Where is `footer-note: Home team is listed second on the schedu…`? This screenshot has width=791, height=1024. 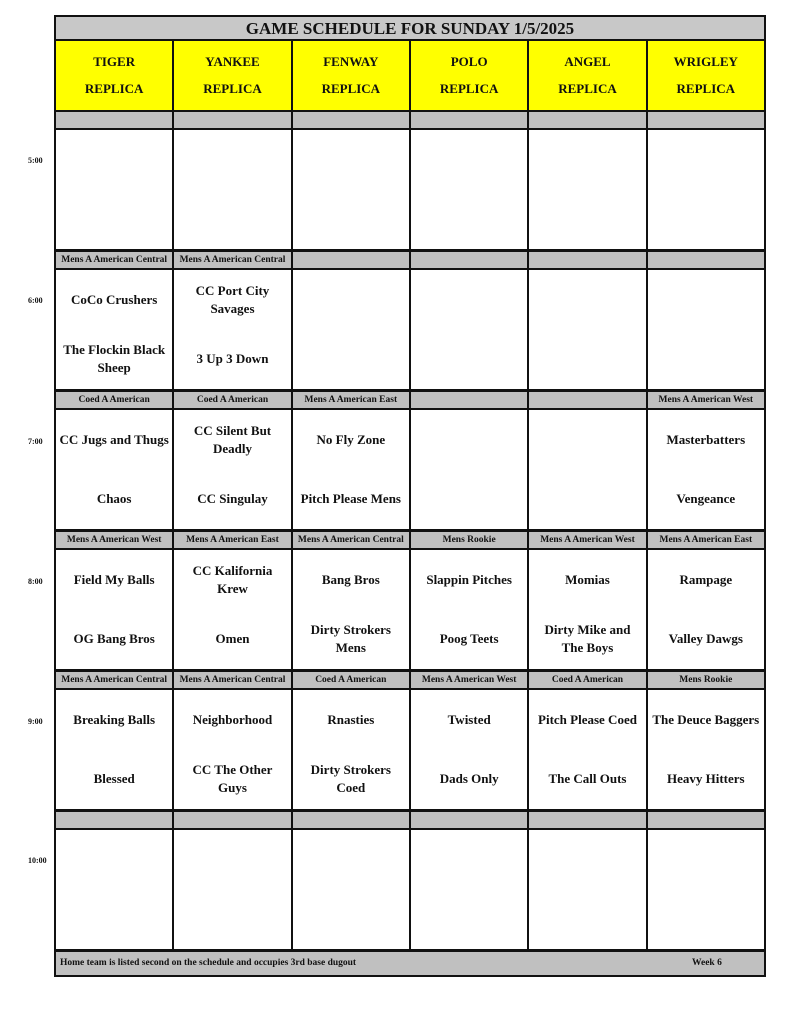 footer-note: Home team is listed second on the schedu… is located at coordinates (208, 963).